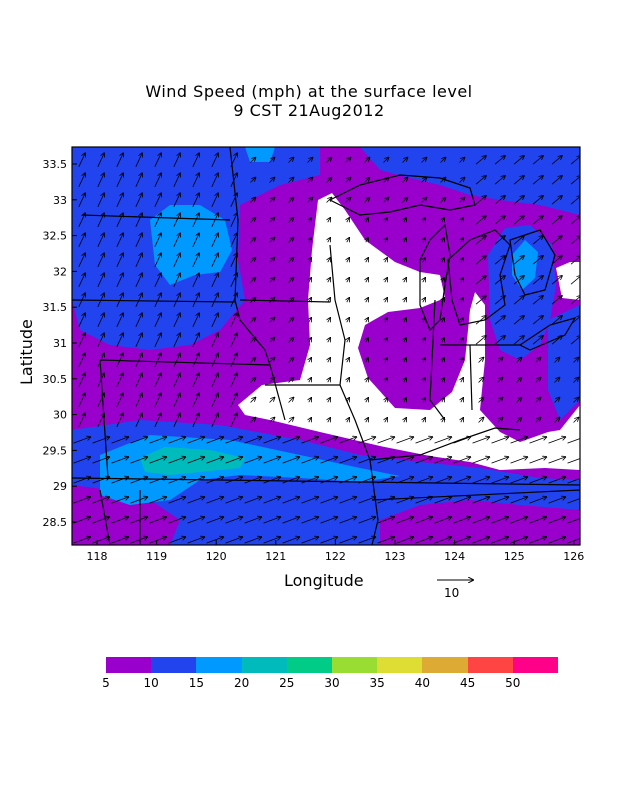 Image resolution: width=618 pixels, height=800 pixels. Describe the element at coordinates (309, 684) in the screenshot. I see `colorbar-labels: 5 10 15 20 25 30 35 40 45 50` at that location.